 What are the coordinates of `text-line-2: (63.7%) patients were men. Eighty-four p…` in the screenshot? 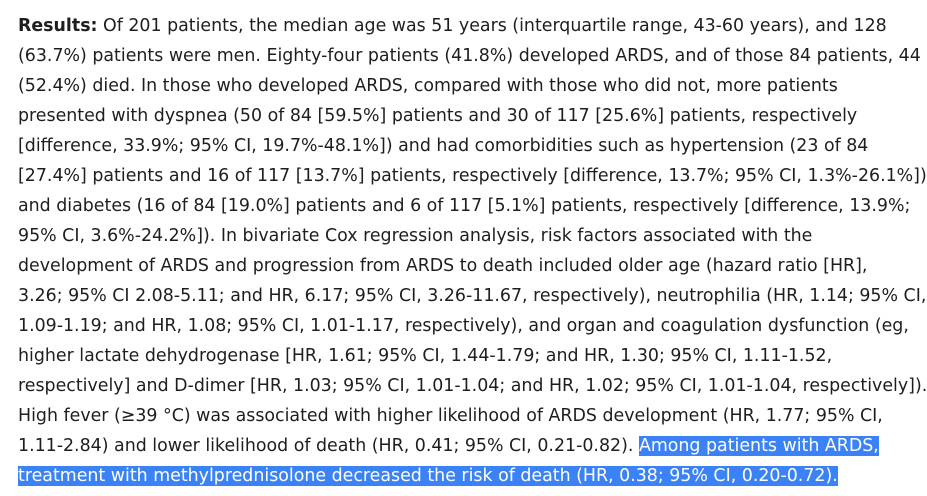 It's located at (469, 56).